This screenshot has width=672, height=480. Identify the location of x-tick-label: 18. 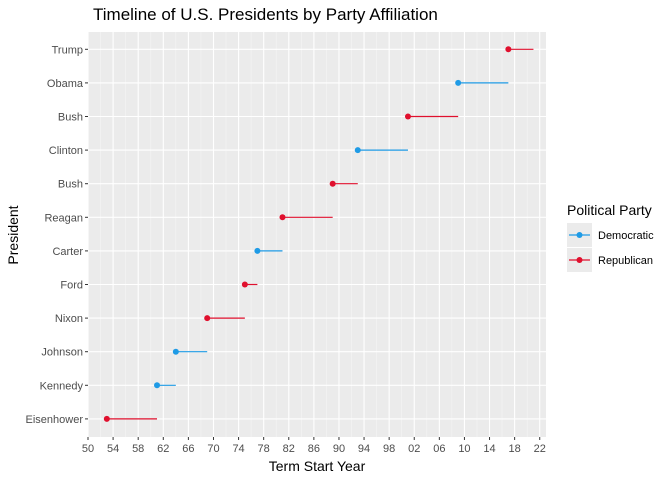
(515, 449).